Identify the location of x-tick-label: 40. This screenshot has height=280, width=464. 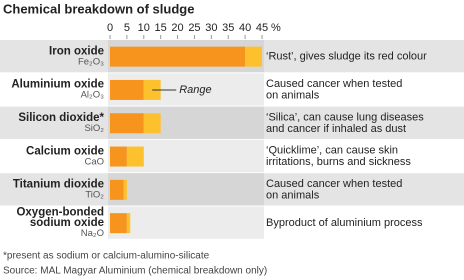
(245, 28).